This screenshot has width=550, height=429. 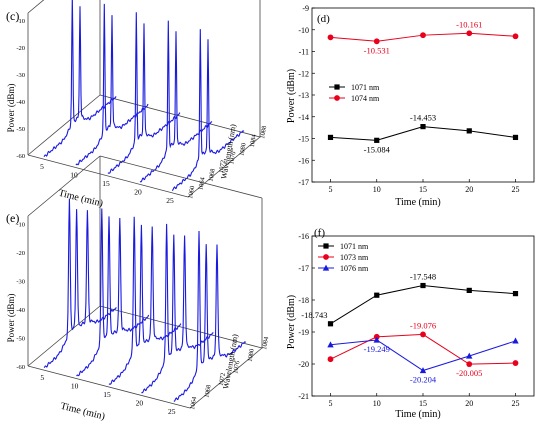 I want to click on y-tick-label: -21, so click(x=303, y=396).